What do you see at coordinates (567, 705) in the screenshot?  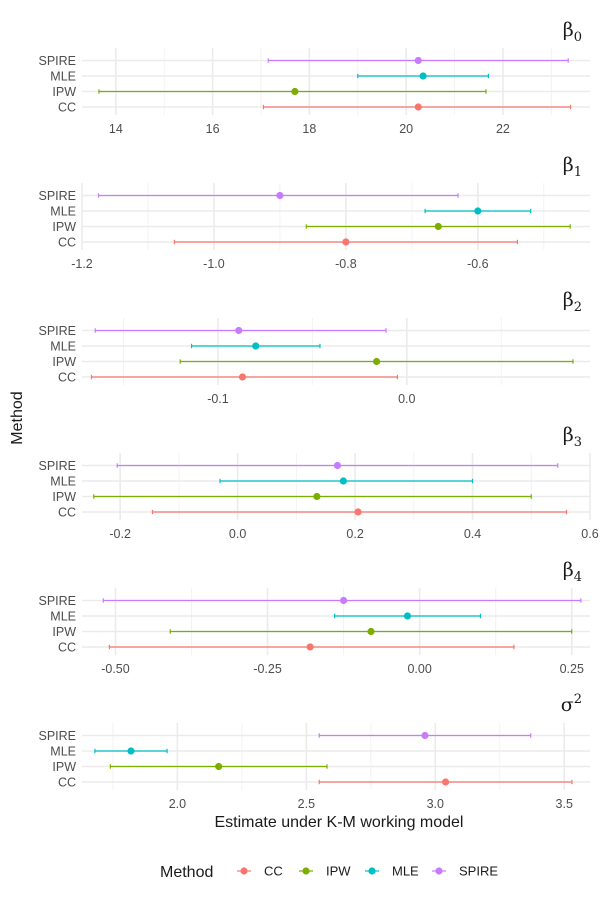 I see `panel-title-symbol: σ` at bounding box center [567, 705].